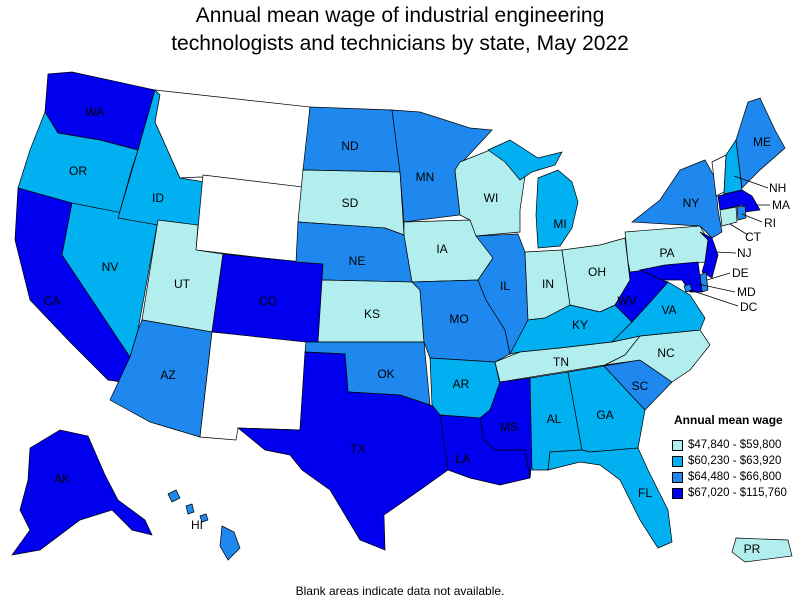 The image size is (800, 600). Describe the element at coordinates (52, 301) in the screenshot. I see `label-CA: CA` at that location.